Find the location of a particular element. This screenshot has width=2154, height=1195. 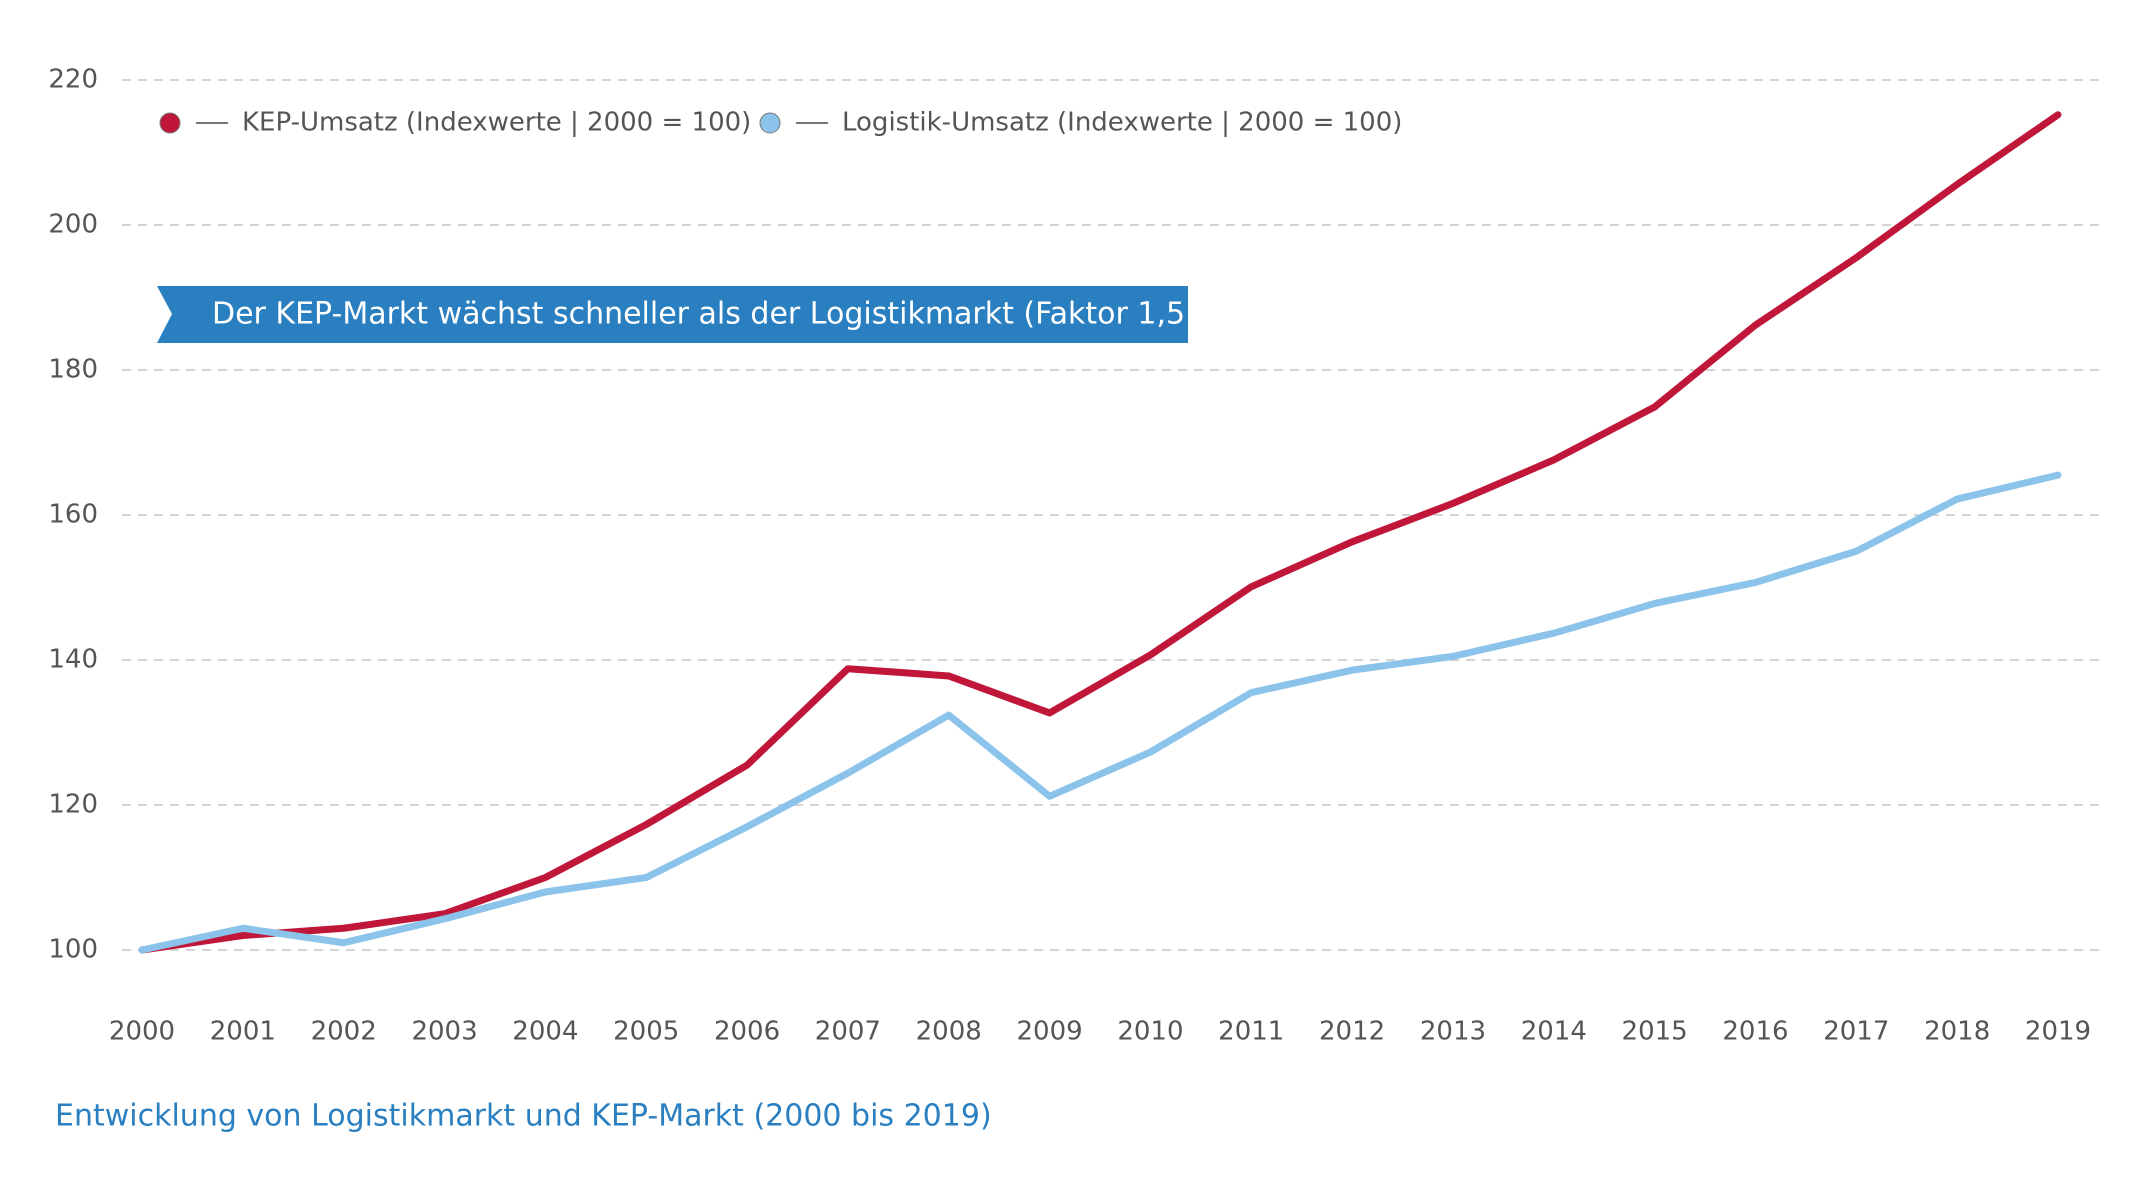

x-tick-label: 2012 is located at coordinates (1352, 1032).